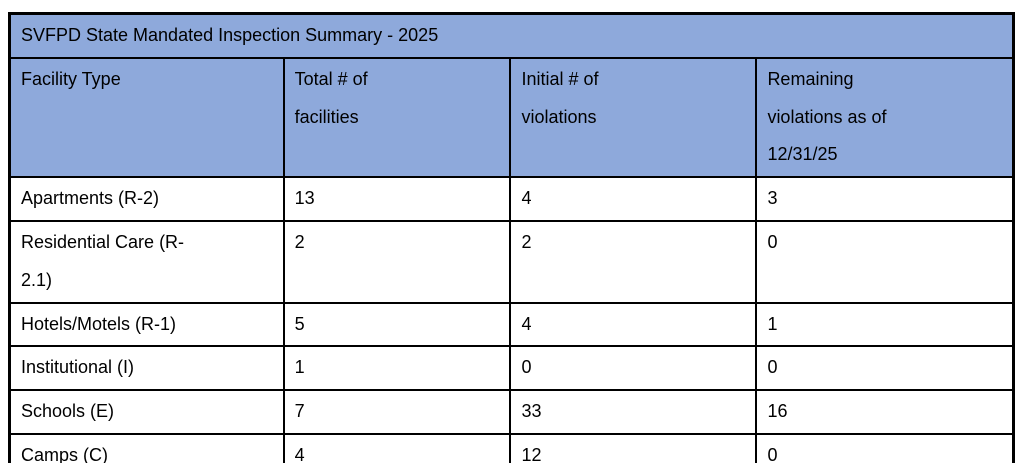 Image resolution: width=1024 pixels, height=463 pixels. I want to click on column-header-initial-violations: Initial # of violations, so click(633, 117).